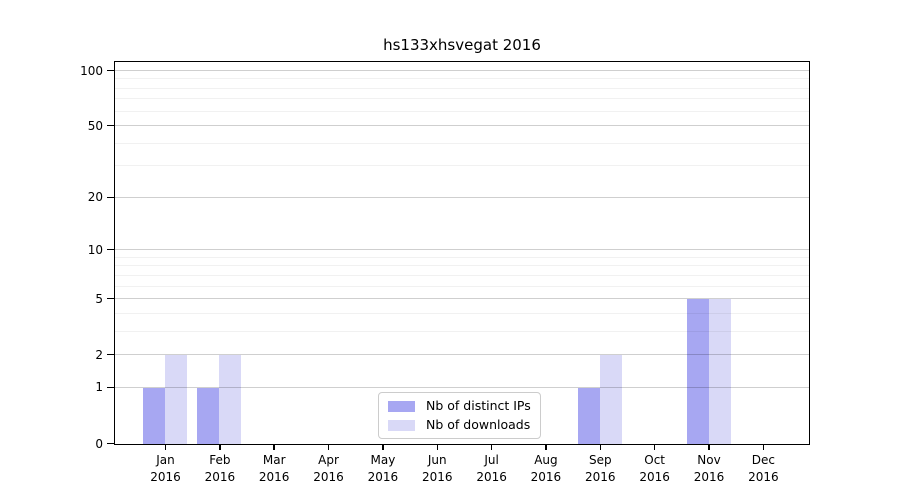 The width and height of the screenshot is (900, 500). Describe the element at coordinates (95, 197) in the screenshot. I see `y-tick-label: 20` at that location.